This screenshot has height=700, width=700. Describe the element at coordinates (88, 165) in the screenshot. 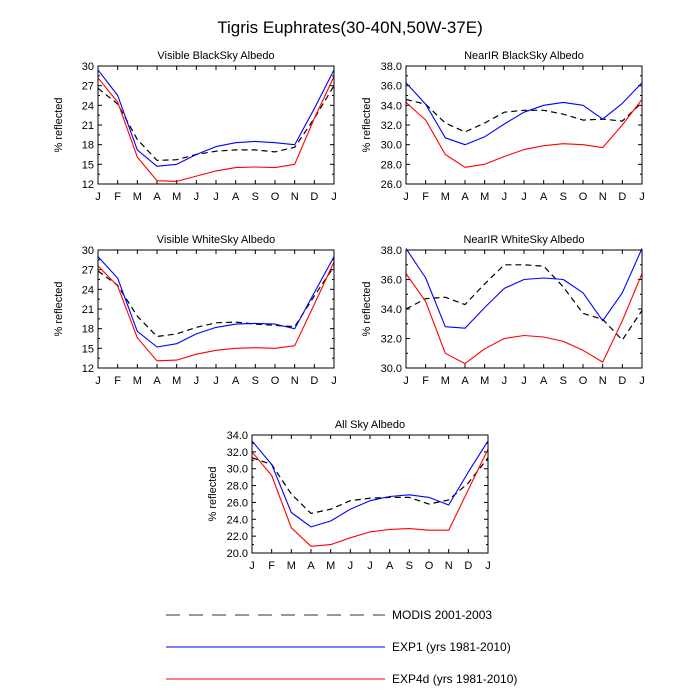

I see `y-tick-label: 15` at that location.